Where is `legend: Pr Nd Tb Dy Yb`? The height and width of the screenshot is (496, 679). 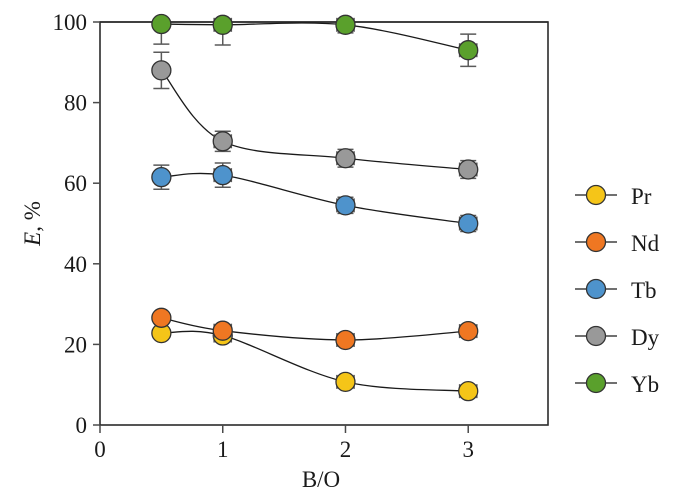
legend: Pr Nd Tb Dy Yb is located at coordinates (617, 290).